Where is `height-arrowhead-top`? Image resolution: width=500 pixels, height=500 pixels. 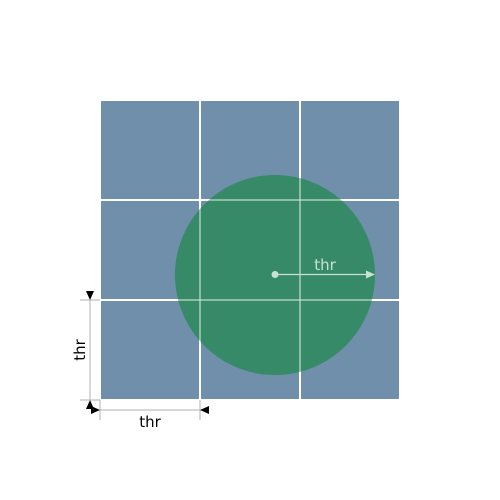
height-arrowhead-top is located at coordinates (90, 295).